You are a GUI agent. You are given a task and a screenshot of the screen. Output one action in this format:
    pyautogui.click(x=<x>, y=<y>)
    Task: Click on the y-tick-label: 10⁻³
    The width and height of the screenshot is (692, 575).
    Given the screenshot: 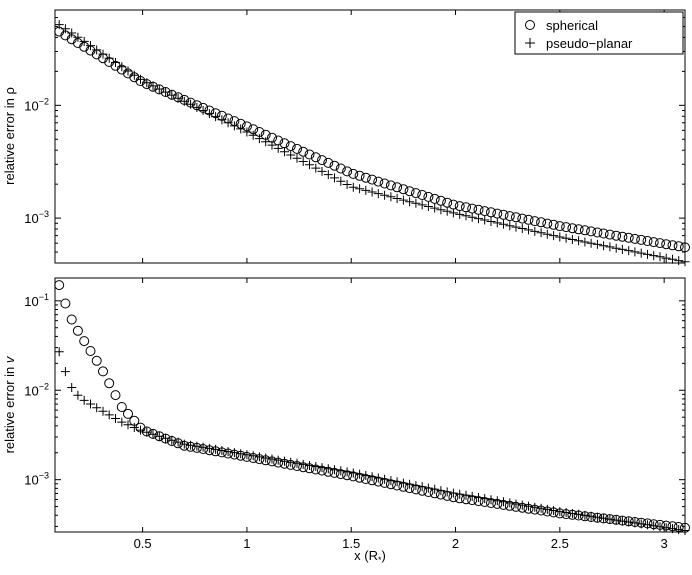 What is the action you would take?
    pyautogui.click(x=36, y=217)
    